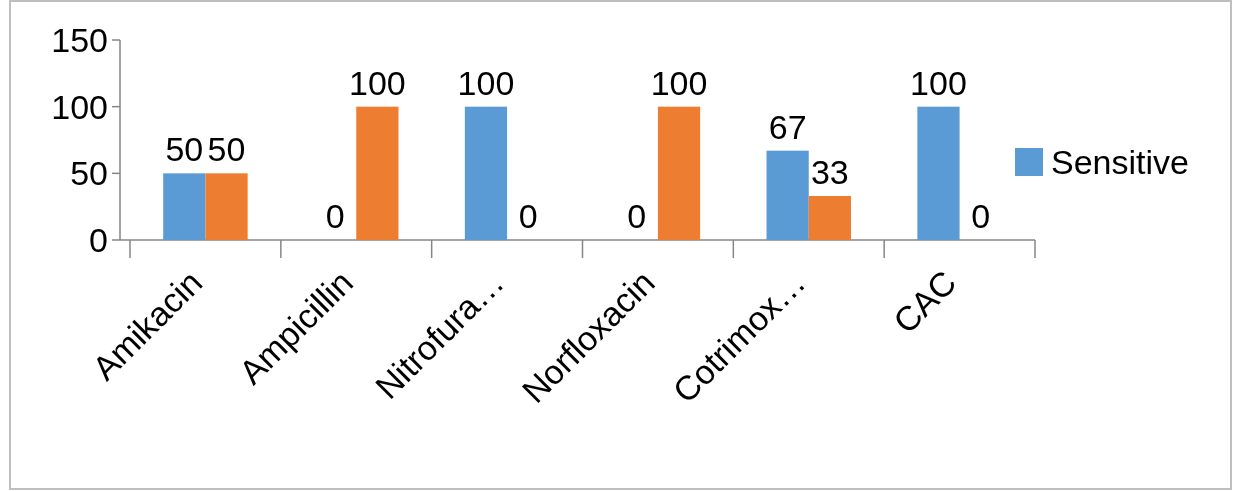 This screenshot has width=1235, height=491. I want to click on y-tick-label: 0, so click(98, 239).